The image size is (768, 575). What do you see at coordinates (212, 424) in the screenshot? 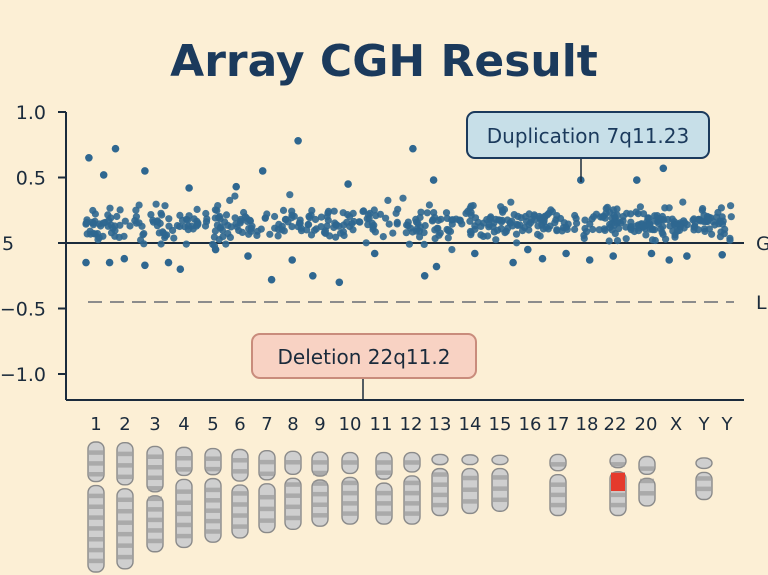
I see `chromosome-label: 5` at bounding box center [212, 424].